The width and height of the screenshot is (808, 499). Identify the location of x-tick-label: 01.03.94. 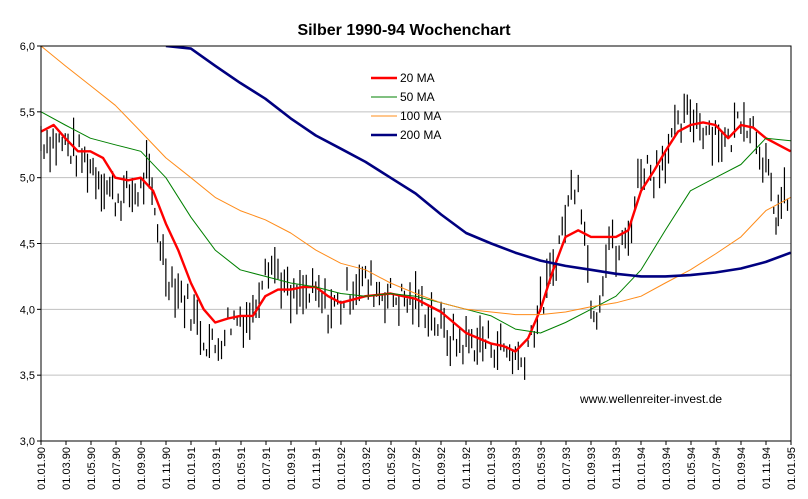
(667, 468).